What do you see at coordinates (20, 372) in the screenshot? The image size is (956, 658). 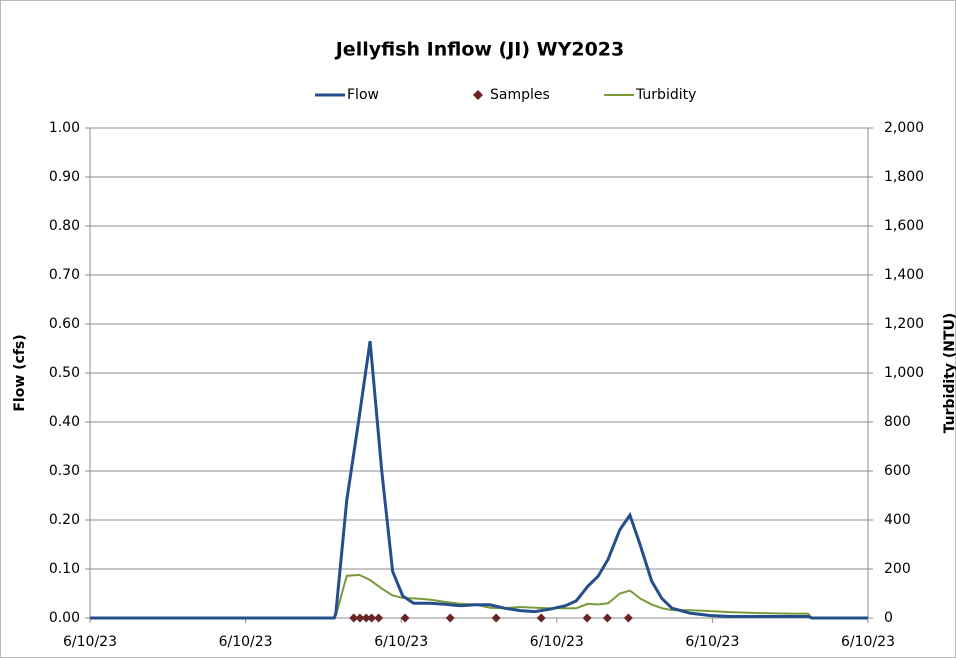 I see `y-axis-title: Flow (cfs)` at bounding box center [20, 372].